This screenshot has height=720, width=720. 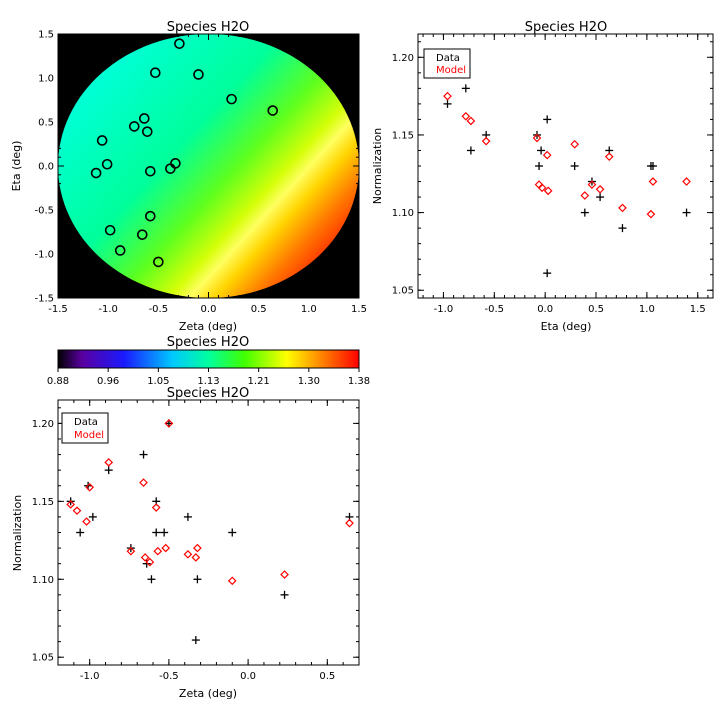 I want to click on map-ytick-label: 0.5, so click(x=46, y=123).